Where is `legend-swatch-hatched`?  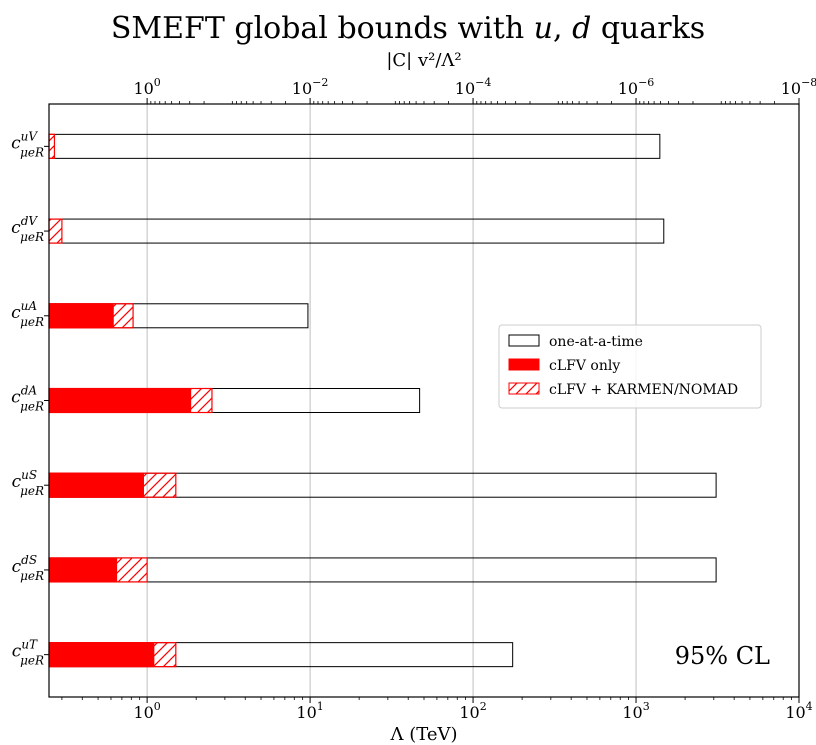 legend-swatch-hatched is located at coordinates (524, 388).